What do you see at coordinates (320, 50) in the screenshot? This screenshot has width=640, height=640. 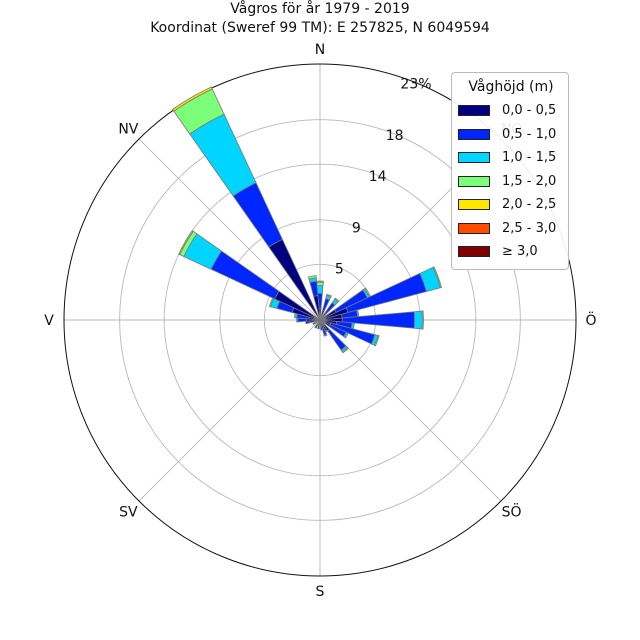 I see `direction-label: N` at bounding box center [320, 50].